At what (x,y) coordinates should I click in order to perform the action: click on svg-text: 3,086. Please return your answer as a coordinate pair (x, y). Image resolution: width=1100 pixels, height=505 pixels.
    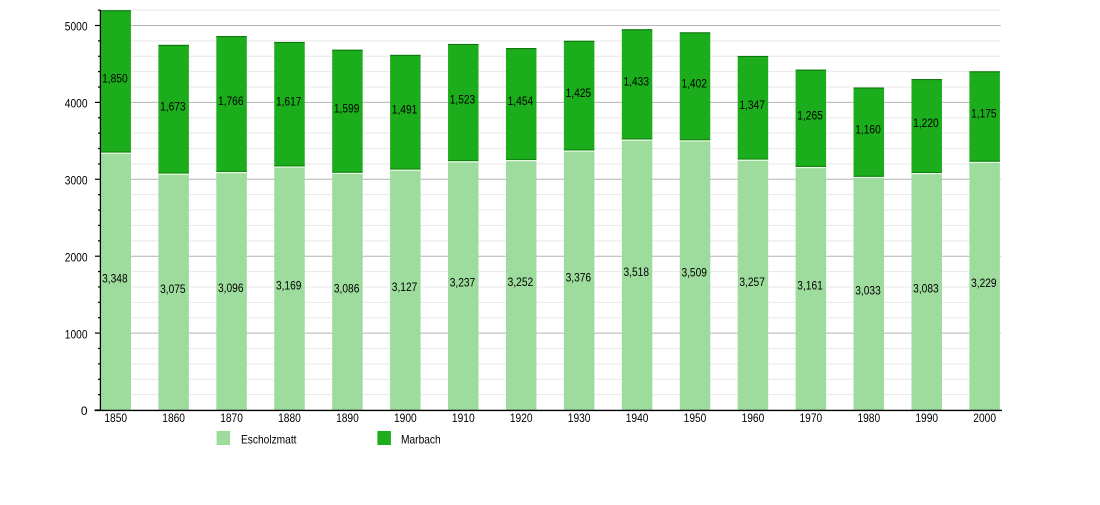
    Looking at the image, I should click on (347, 289).